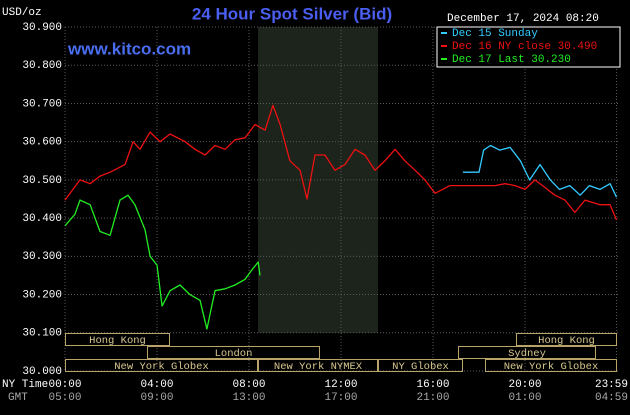  I want to click on y-tick-label: 30.900, so click(42, 28).